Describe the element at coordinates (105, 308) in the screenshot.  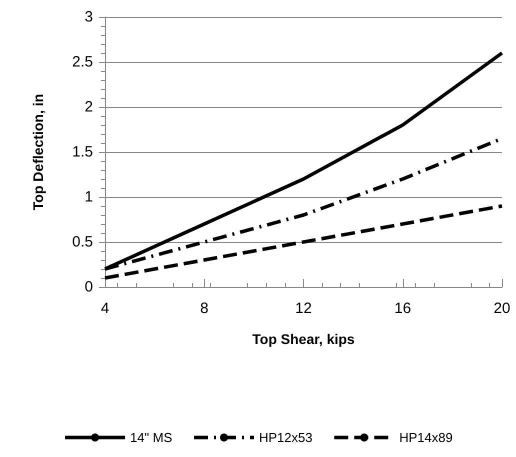
I see `x-tick-label: 4` at that location.